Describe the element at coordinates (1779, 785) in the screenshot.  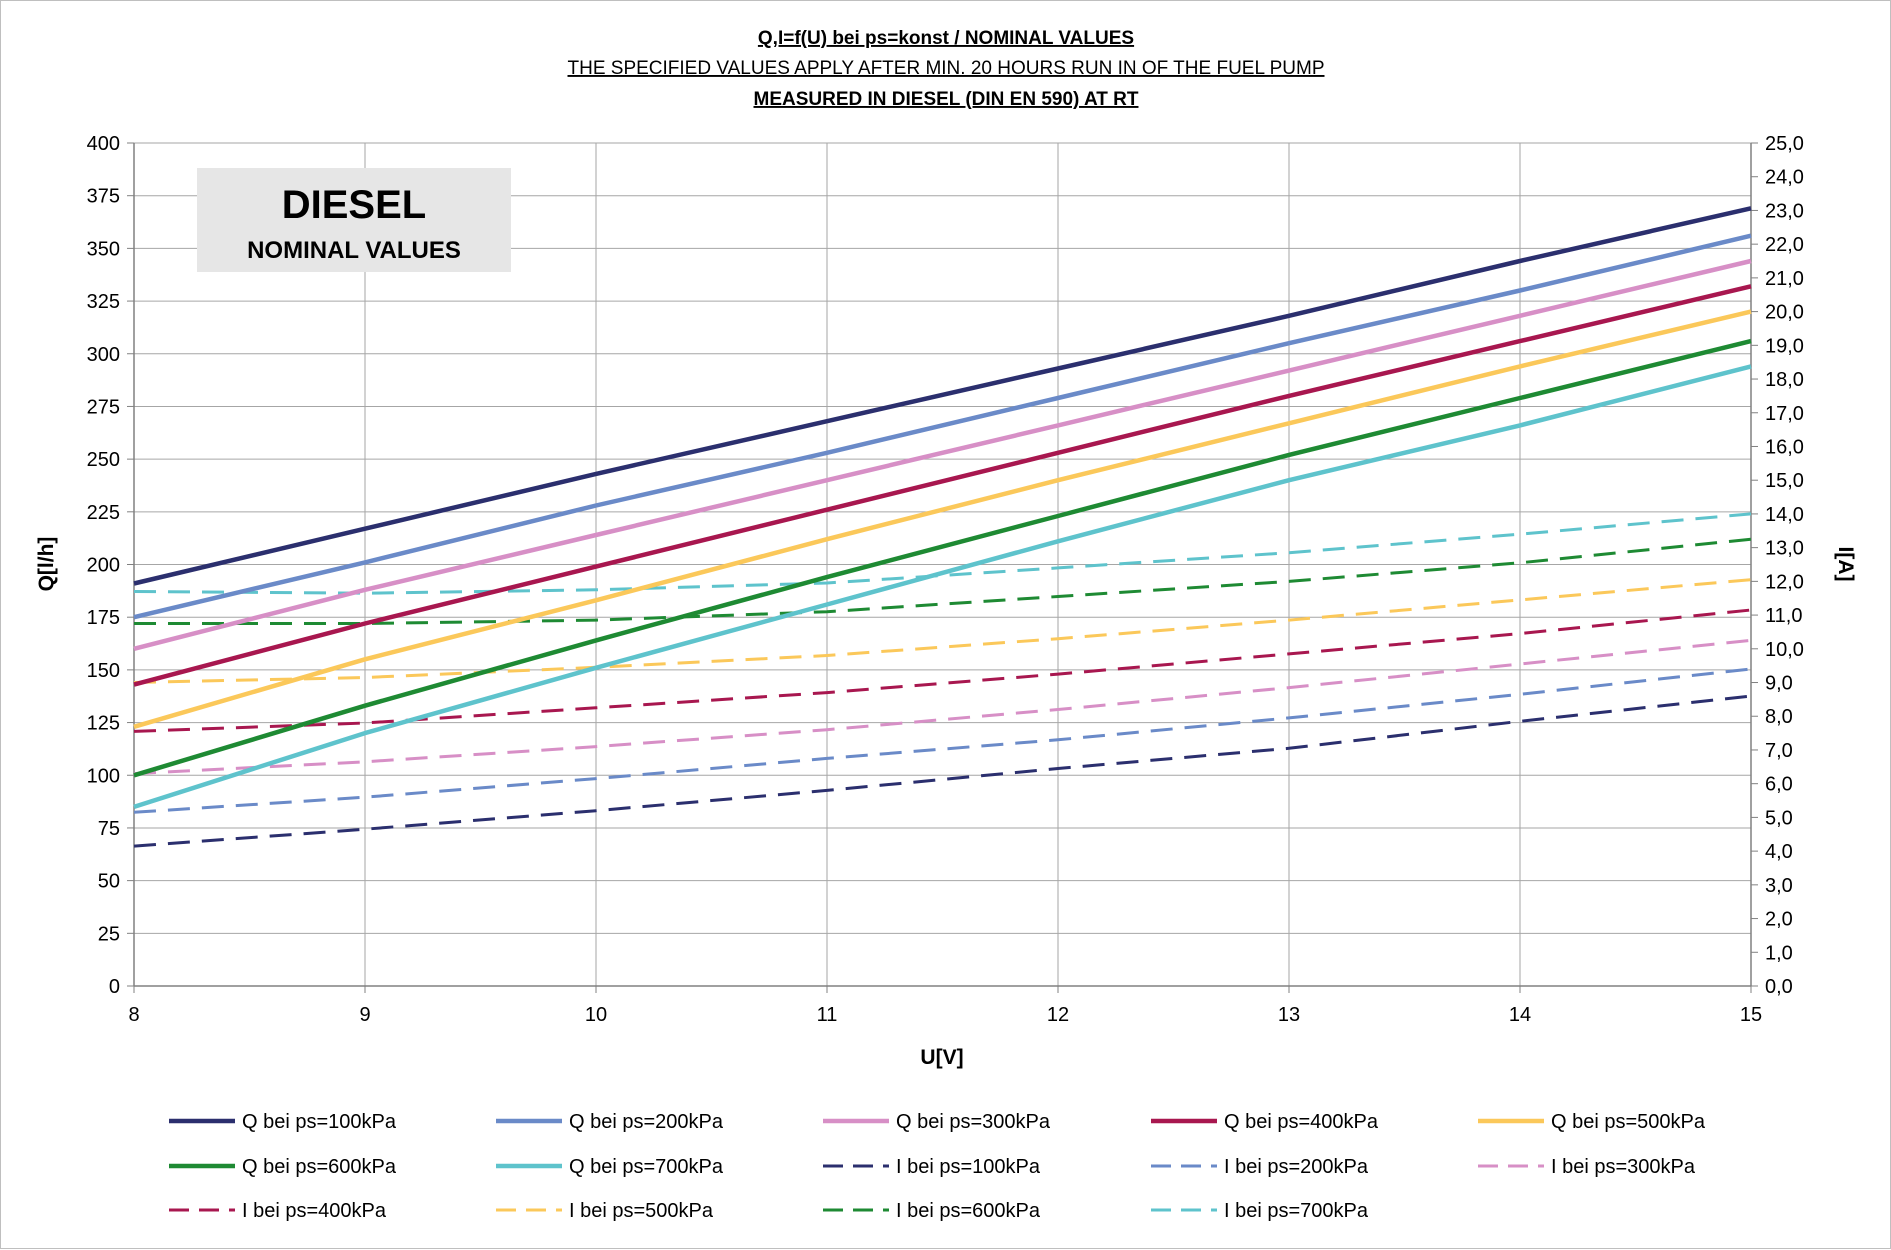
I see `y2-tick-label: 6,0` at that location.